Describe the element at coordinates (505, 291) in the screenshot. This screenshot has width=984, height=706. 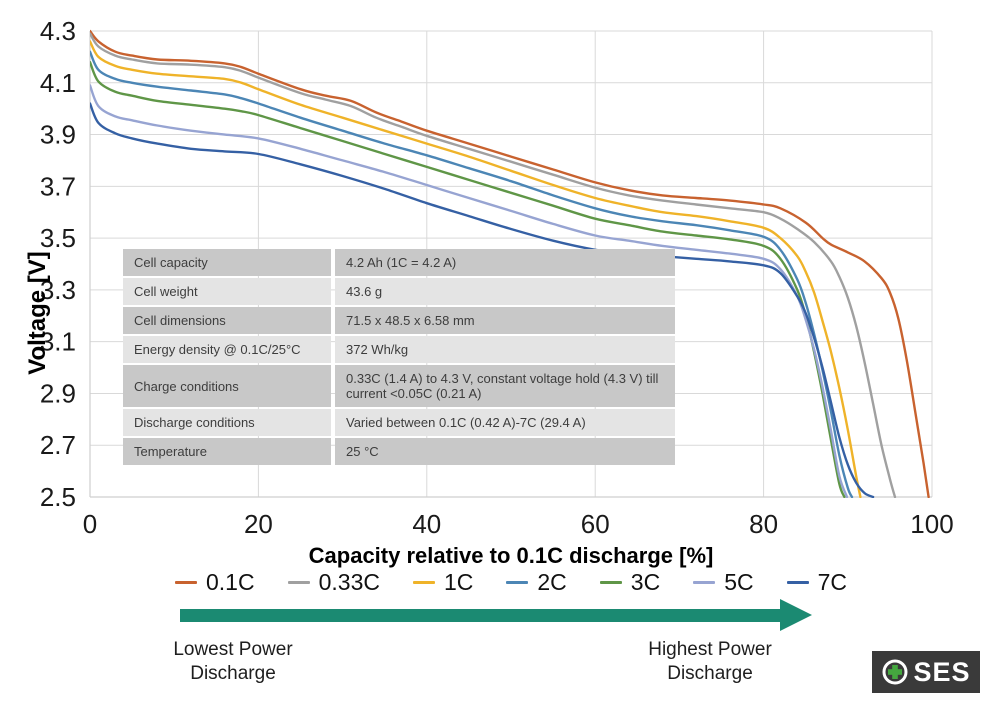
I see `spec-value: 43.6 g` at that location.